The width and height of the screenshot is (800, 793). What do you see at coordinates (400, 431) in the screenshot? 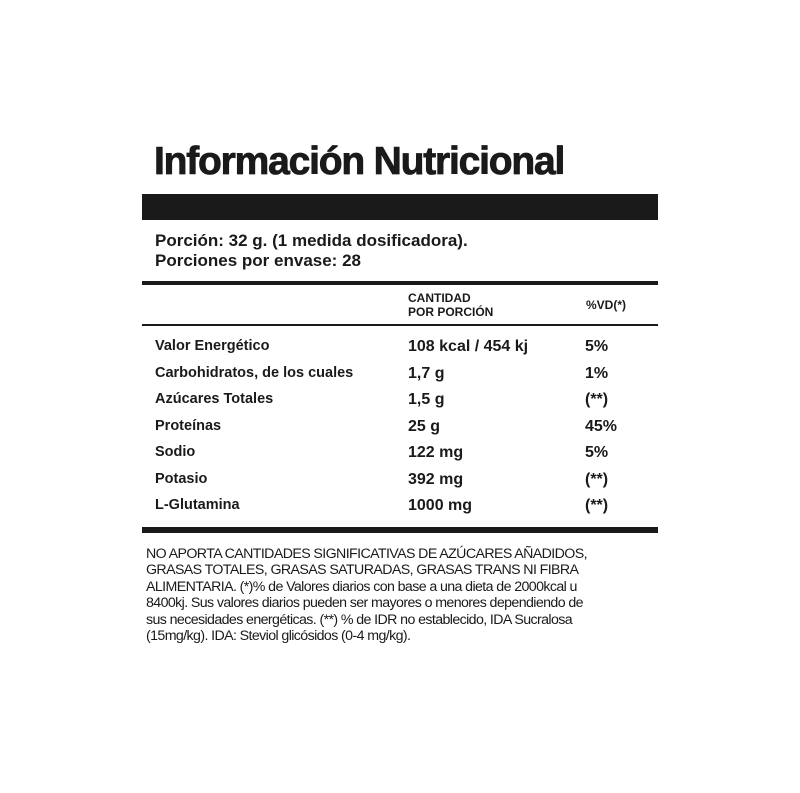
I see `table-row: Proteínas 25 g 45%` at bounding box center [400, 431].